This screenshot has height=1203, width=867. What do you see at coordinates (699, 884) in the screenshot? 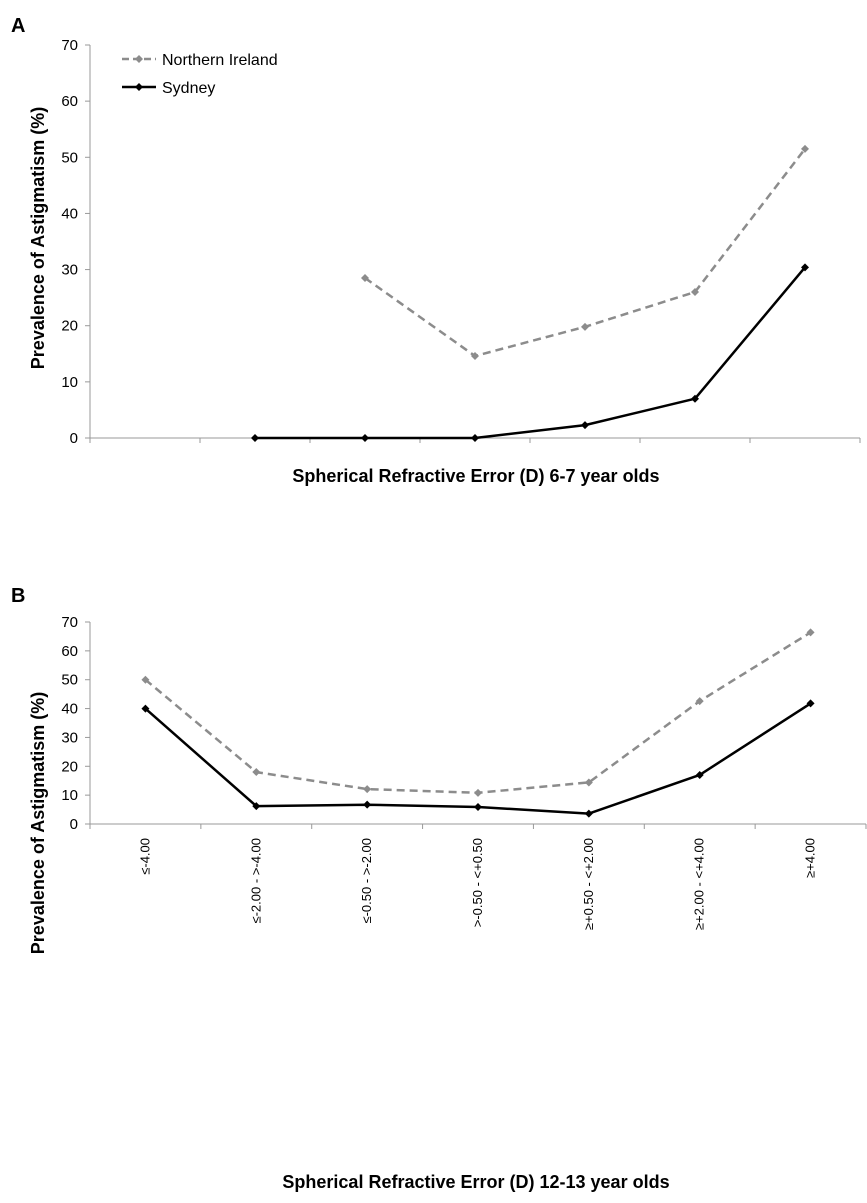
I see `panel-b-category-label: ≥+2.00 - <+4.00` at bounding box center [699, 884].